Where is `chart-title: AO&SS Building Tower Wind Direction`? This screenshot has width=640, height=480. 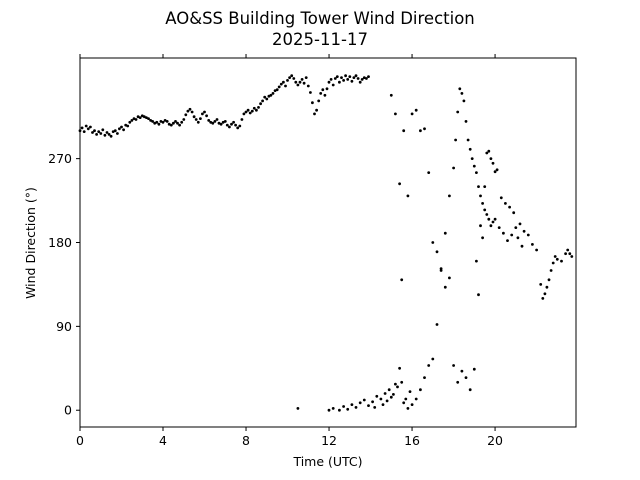 chart-title: AO&SS Building Tower Wind Direction is located at coordinates (320, 18).